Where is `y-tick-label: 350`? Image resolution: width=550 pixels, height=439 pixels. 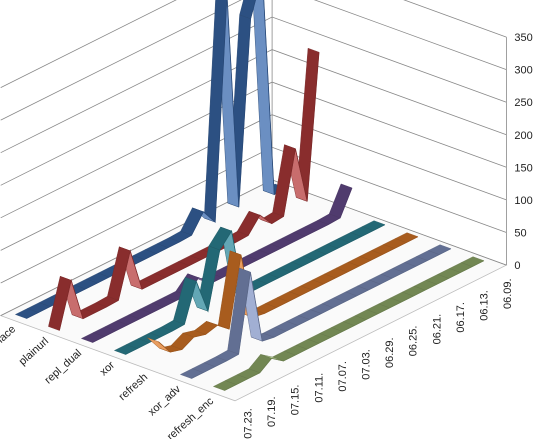
y-tick-label: 350 is located at coordinates (523, 38).